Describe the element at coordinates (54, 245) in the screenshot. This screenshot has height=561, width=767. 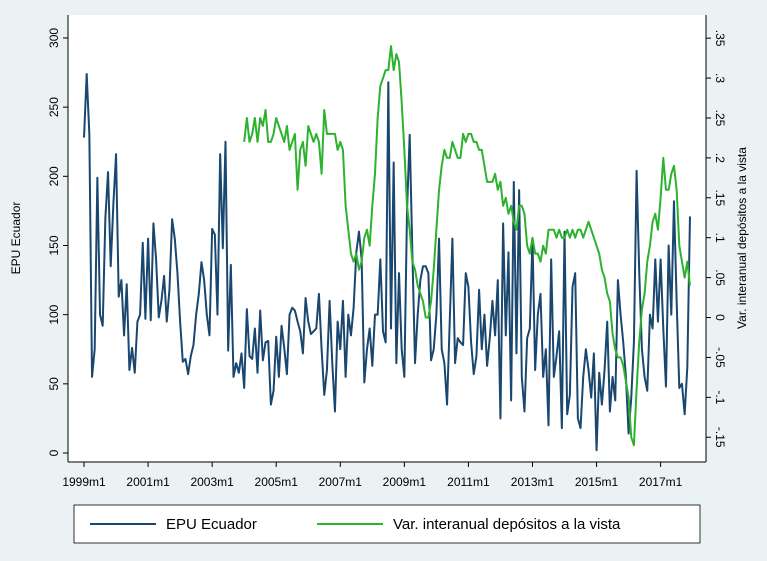
I see `y-tick-label: 150` at that location.